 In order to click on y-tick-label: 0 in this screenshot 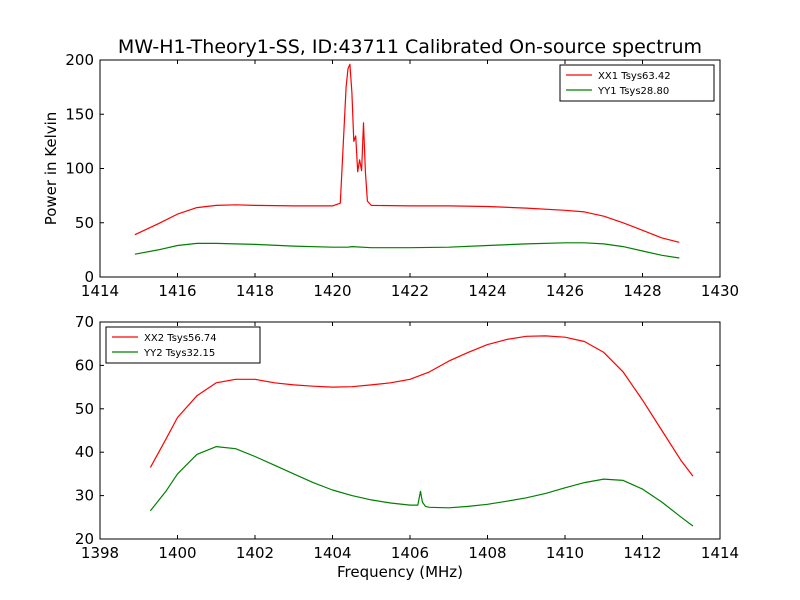, I will do `click(89, 277)`.